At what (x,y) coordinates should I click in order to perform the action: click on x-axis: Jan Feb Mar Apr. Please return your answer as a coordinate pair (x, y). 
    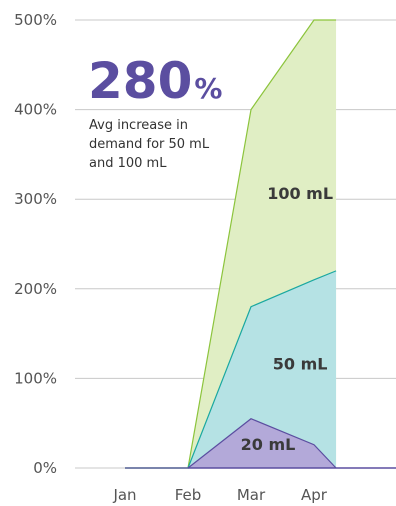
    Looking at the image, I should click on (219, 495).